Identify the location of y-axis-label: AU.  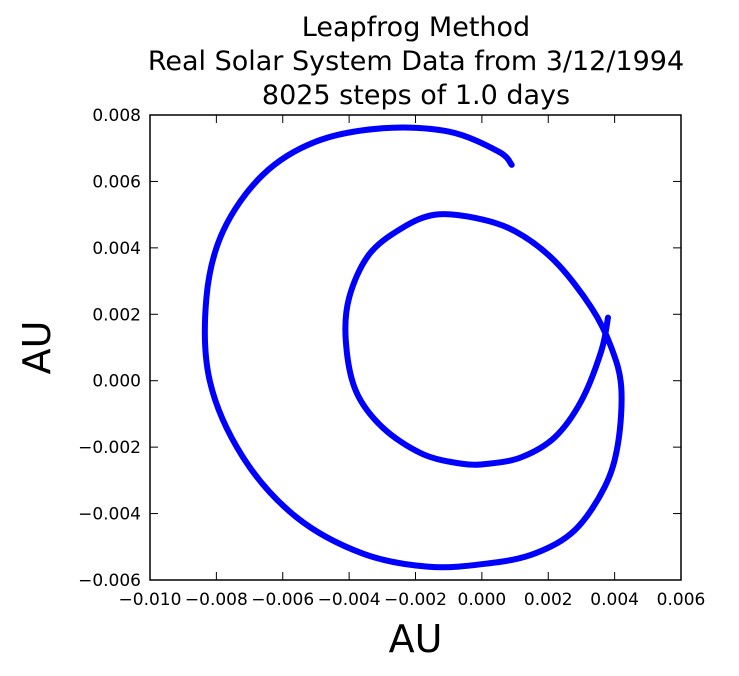
(37, 348).